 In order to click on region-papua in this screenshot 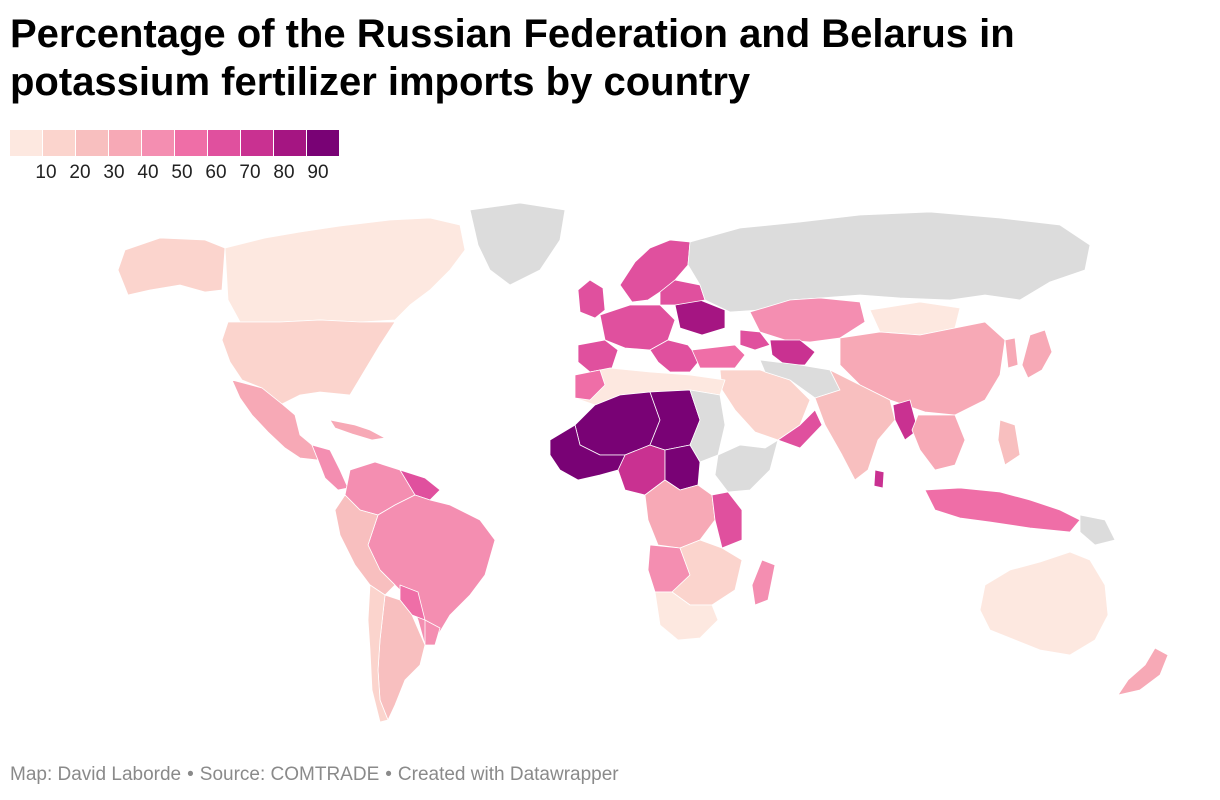, I will do `click(1097, 530)`.